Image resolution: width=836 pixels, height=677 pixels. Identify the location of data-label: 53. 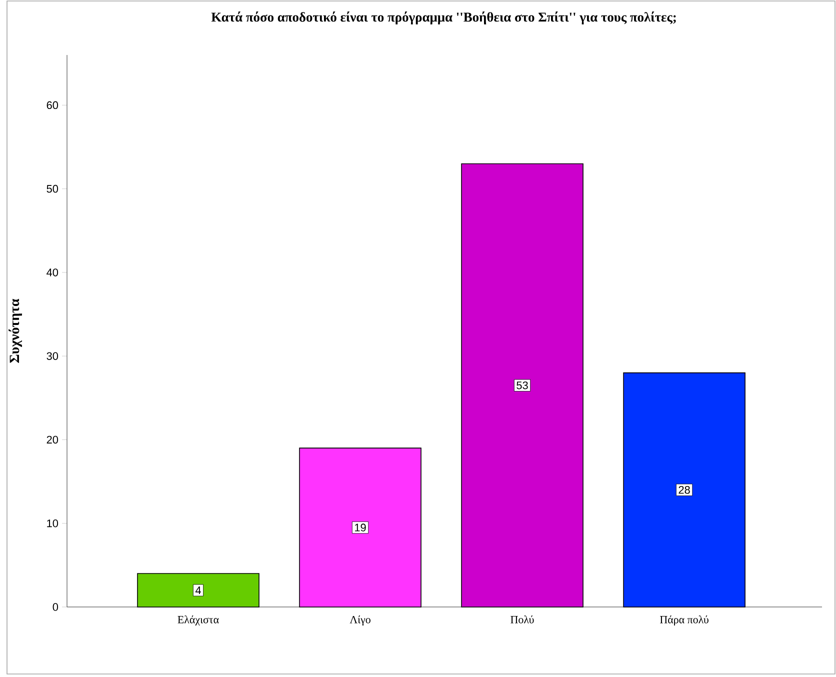
(522, 385).